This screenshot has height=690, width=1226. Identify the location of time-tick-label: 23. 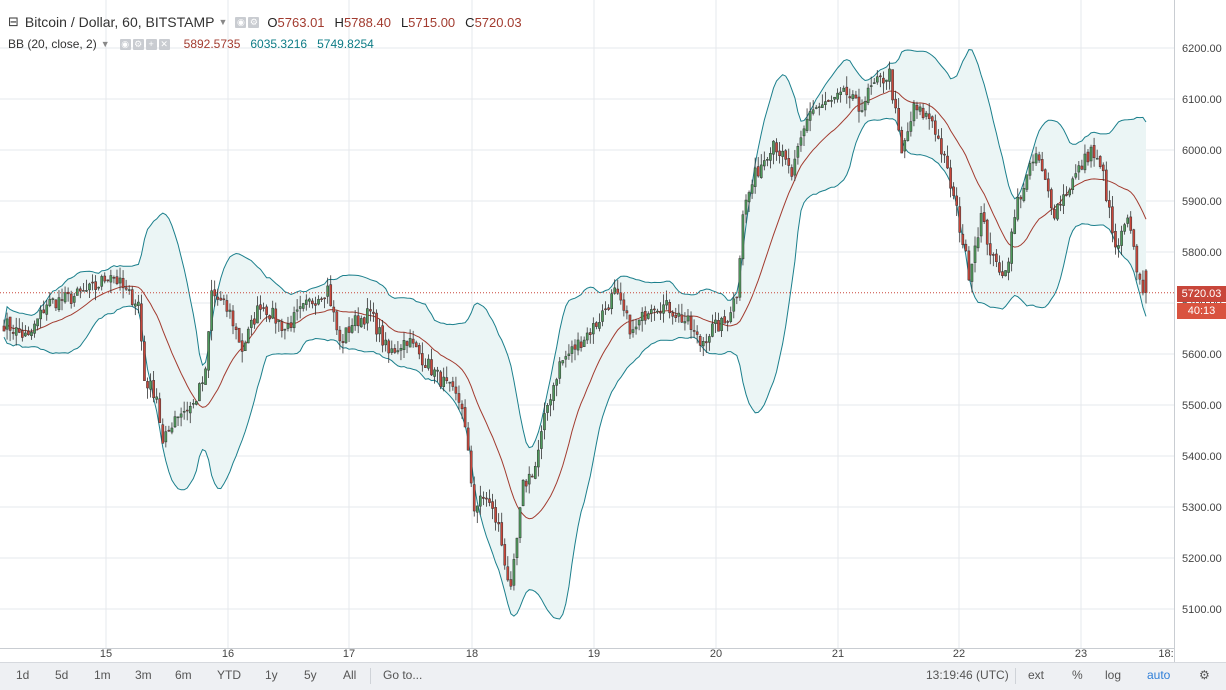
(1081, 654).